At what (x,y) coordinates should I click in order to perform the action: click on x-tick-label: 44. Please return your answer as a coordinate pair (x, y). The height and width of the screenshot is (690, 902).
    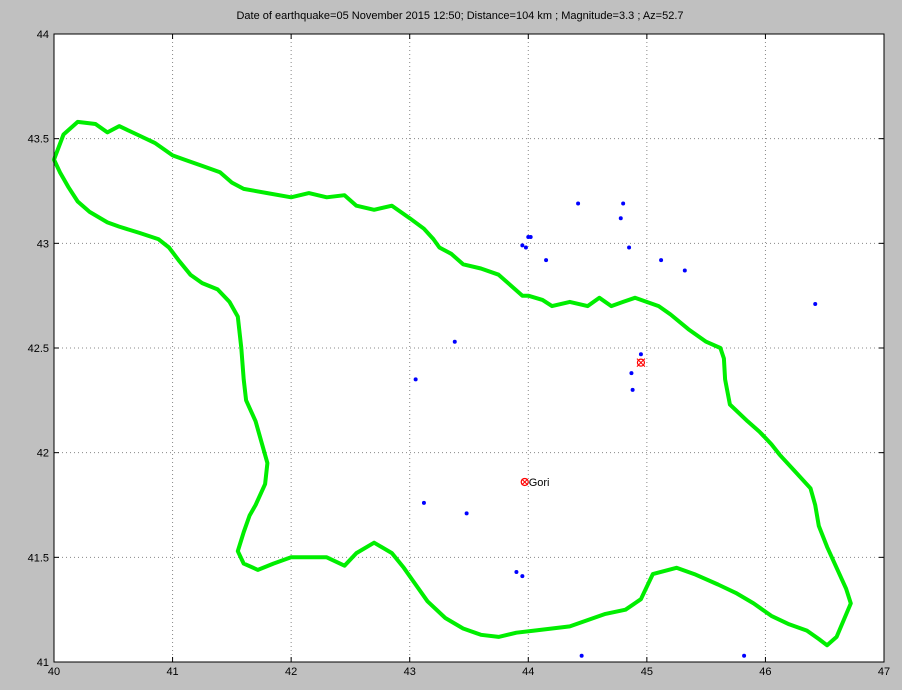
    Looking at the image, I should click on (528, 672).